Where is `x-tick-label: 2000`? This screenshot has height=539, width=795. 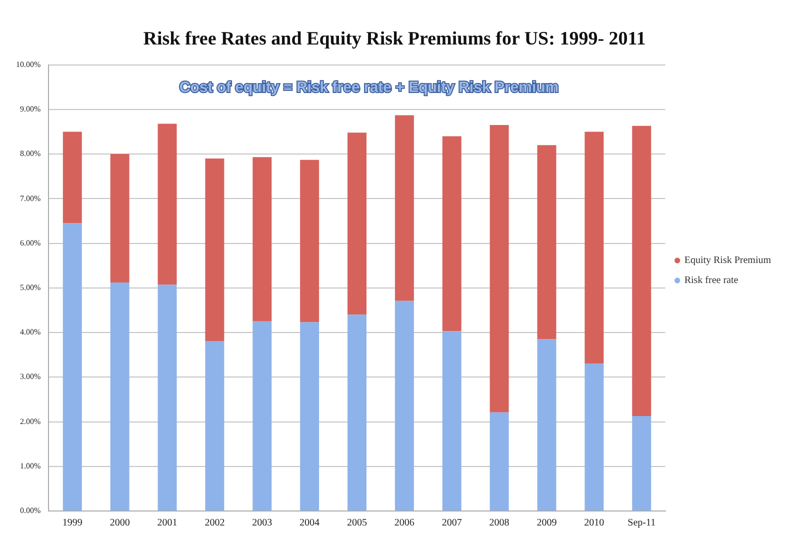
x-tick-label: 2000 is located at coordinates (120, 523).